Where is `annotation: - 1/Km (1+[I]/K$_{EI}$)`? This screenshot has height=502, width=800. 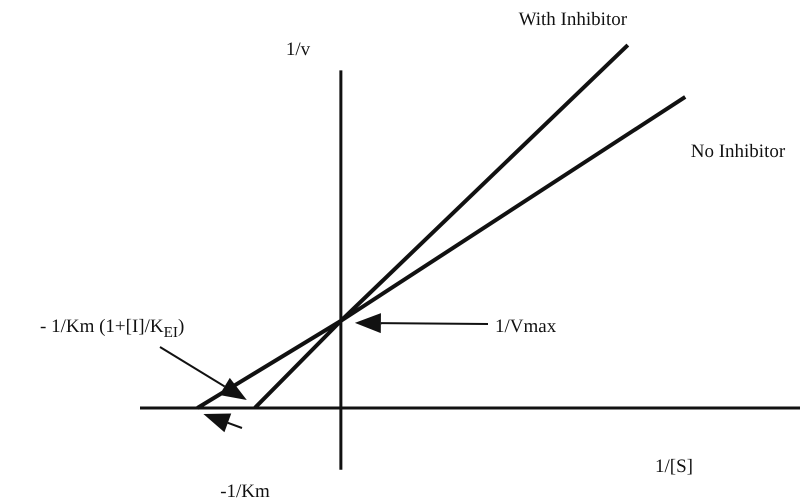 annotation: - 1/Km (1+[I]/K$_{EI}$) is located at coordinates (112, 328).